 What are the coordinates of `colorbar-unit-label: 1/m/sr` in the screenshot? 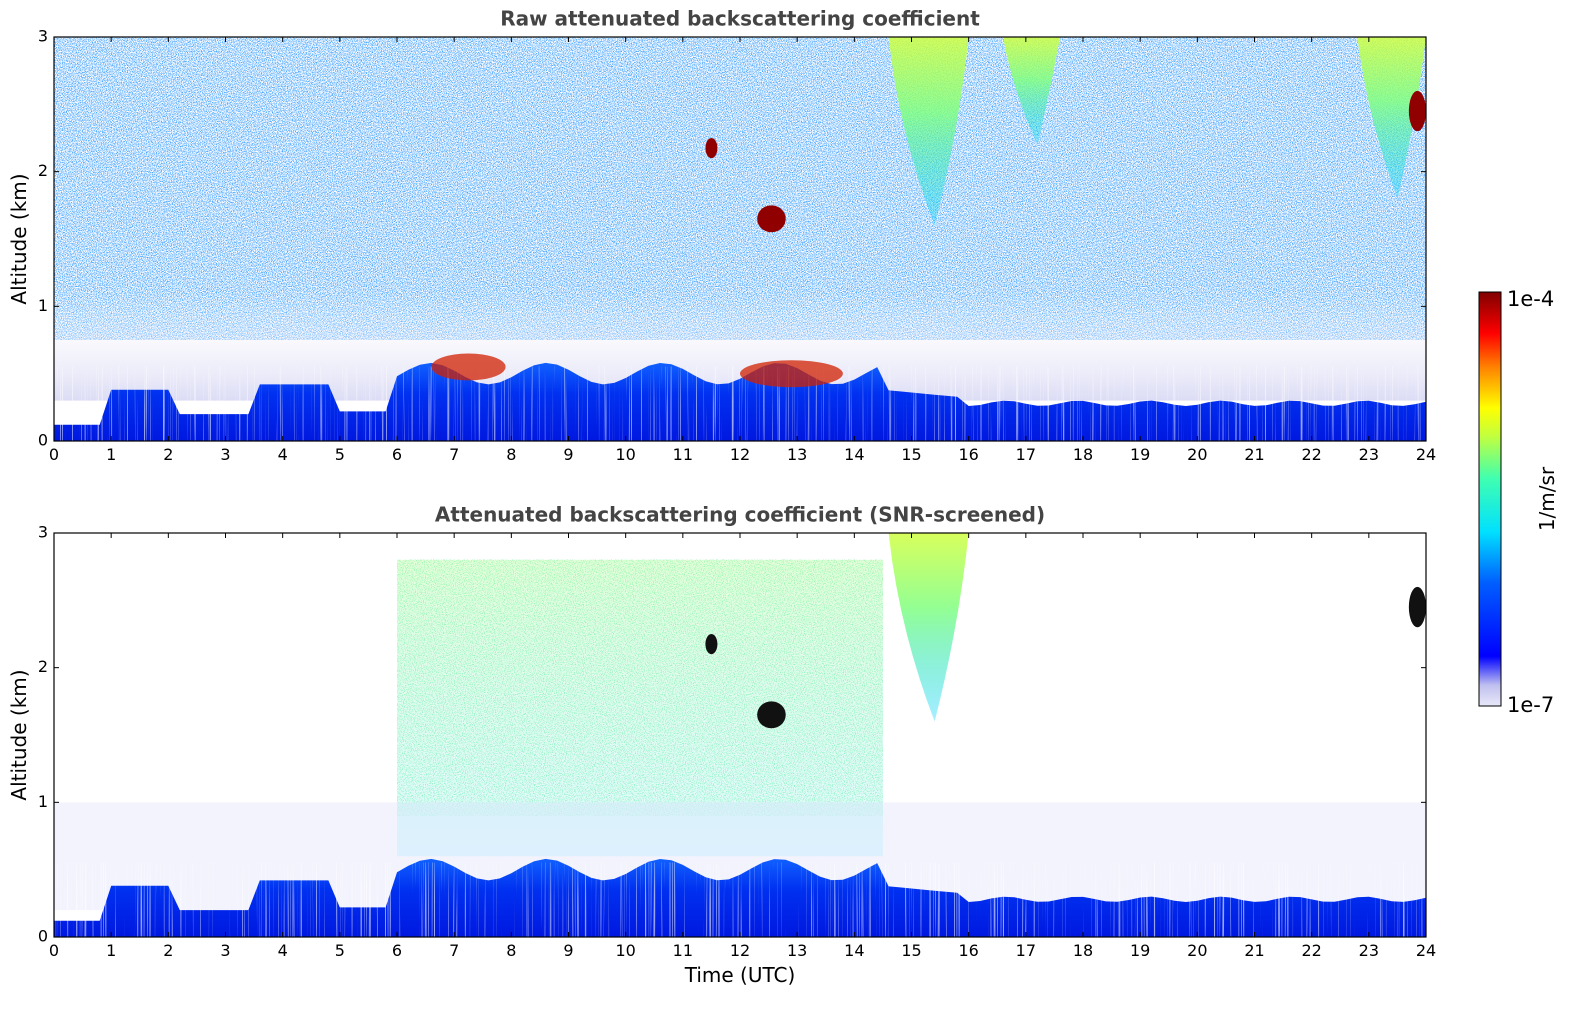 It's located at (1547, 498).